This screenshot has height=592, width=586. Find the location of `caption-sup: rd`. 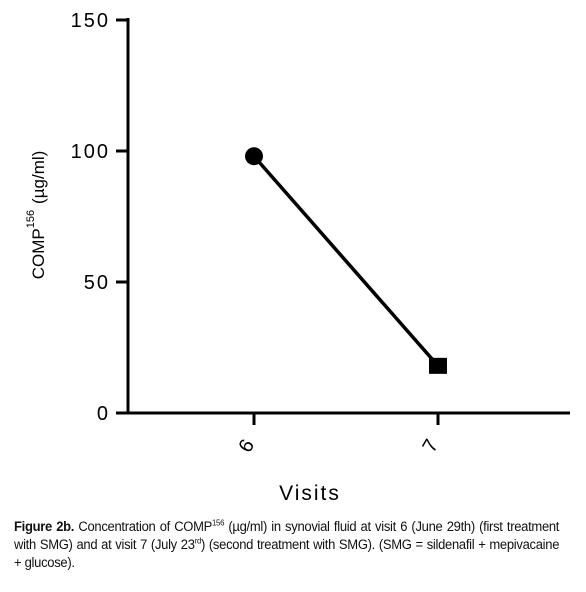

caption-sup: rd is located at coordinates (198, 541).